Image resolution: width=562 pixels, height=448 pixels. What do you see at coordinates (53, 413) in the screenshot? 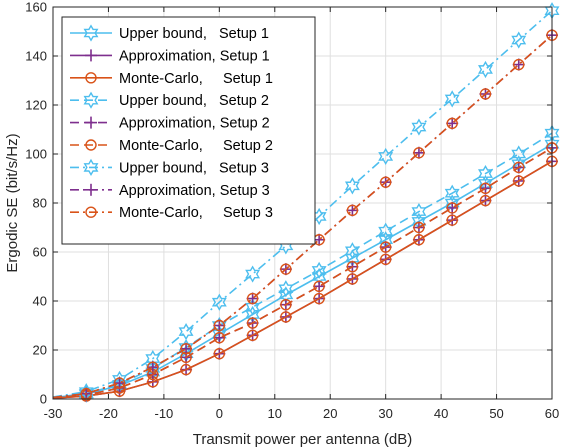
I see `x-tick-label: -30` at bounding box center [53, 413].